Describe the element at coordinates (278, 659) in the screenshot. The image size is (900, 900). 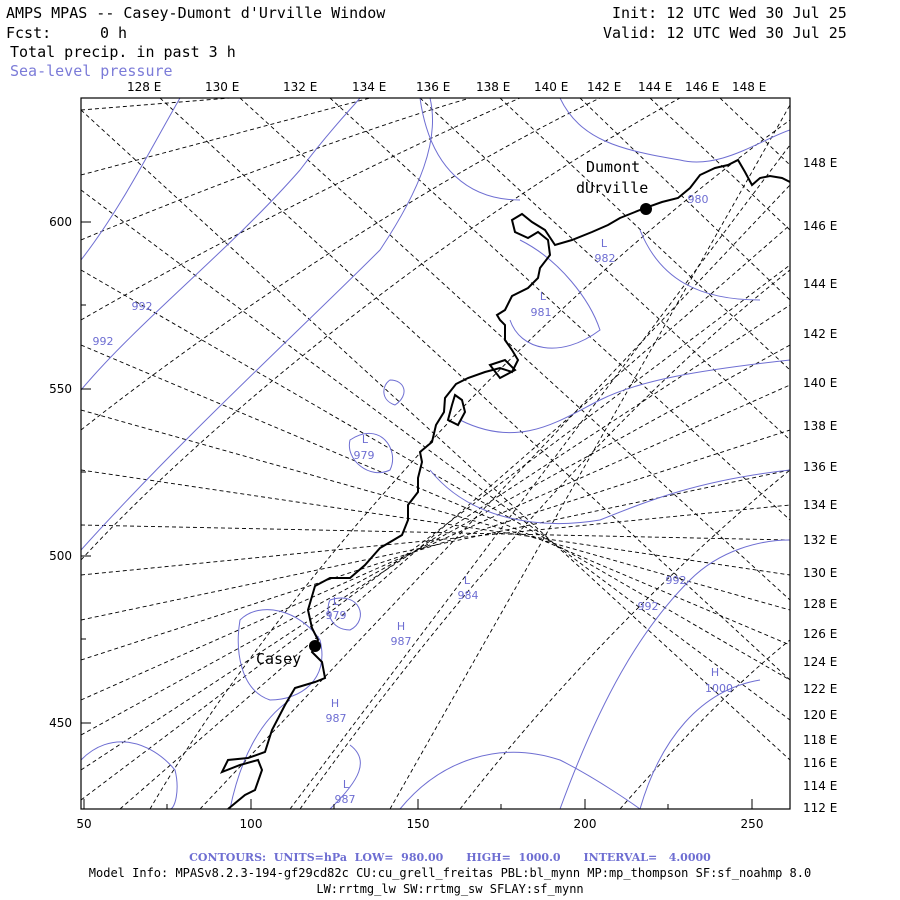
I see `casey-label: Casey` at that location.